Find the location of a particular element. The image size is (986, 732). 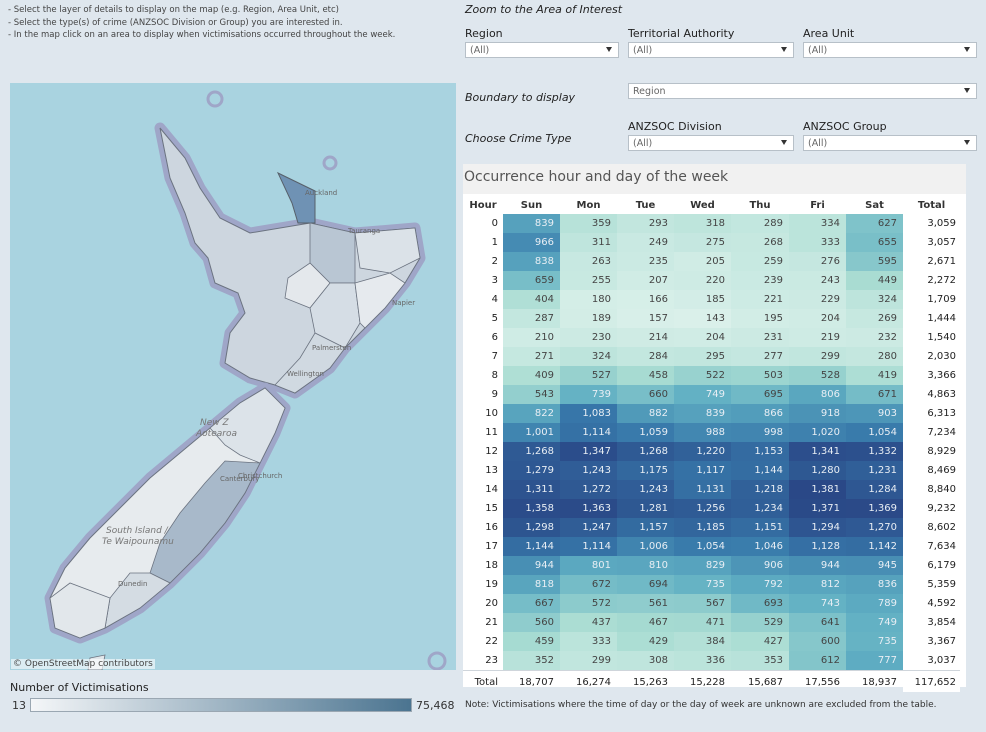

table-row: 5 287 189 157 143 195 204 269 1,444 is located at coordinates (711, 318).